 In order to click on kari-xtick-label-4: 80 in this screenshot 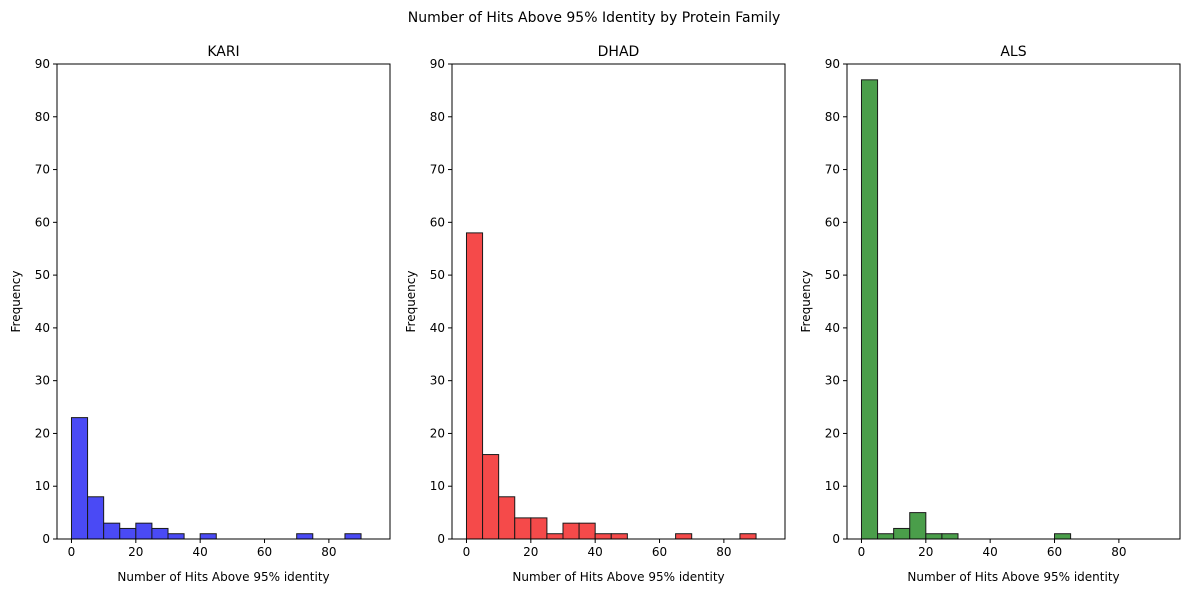, I will do `click(328, 552)`.